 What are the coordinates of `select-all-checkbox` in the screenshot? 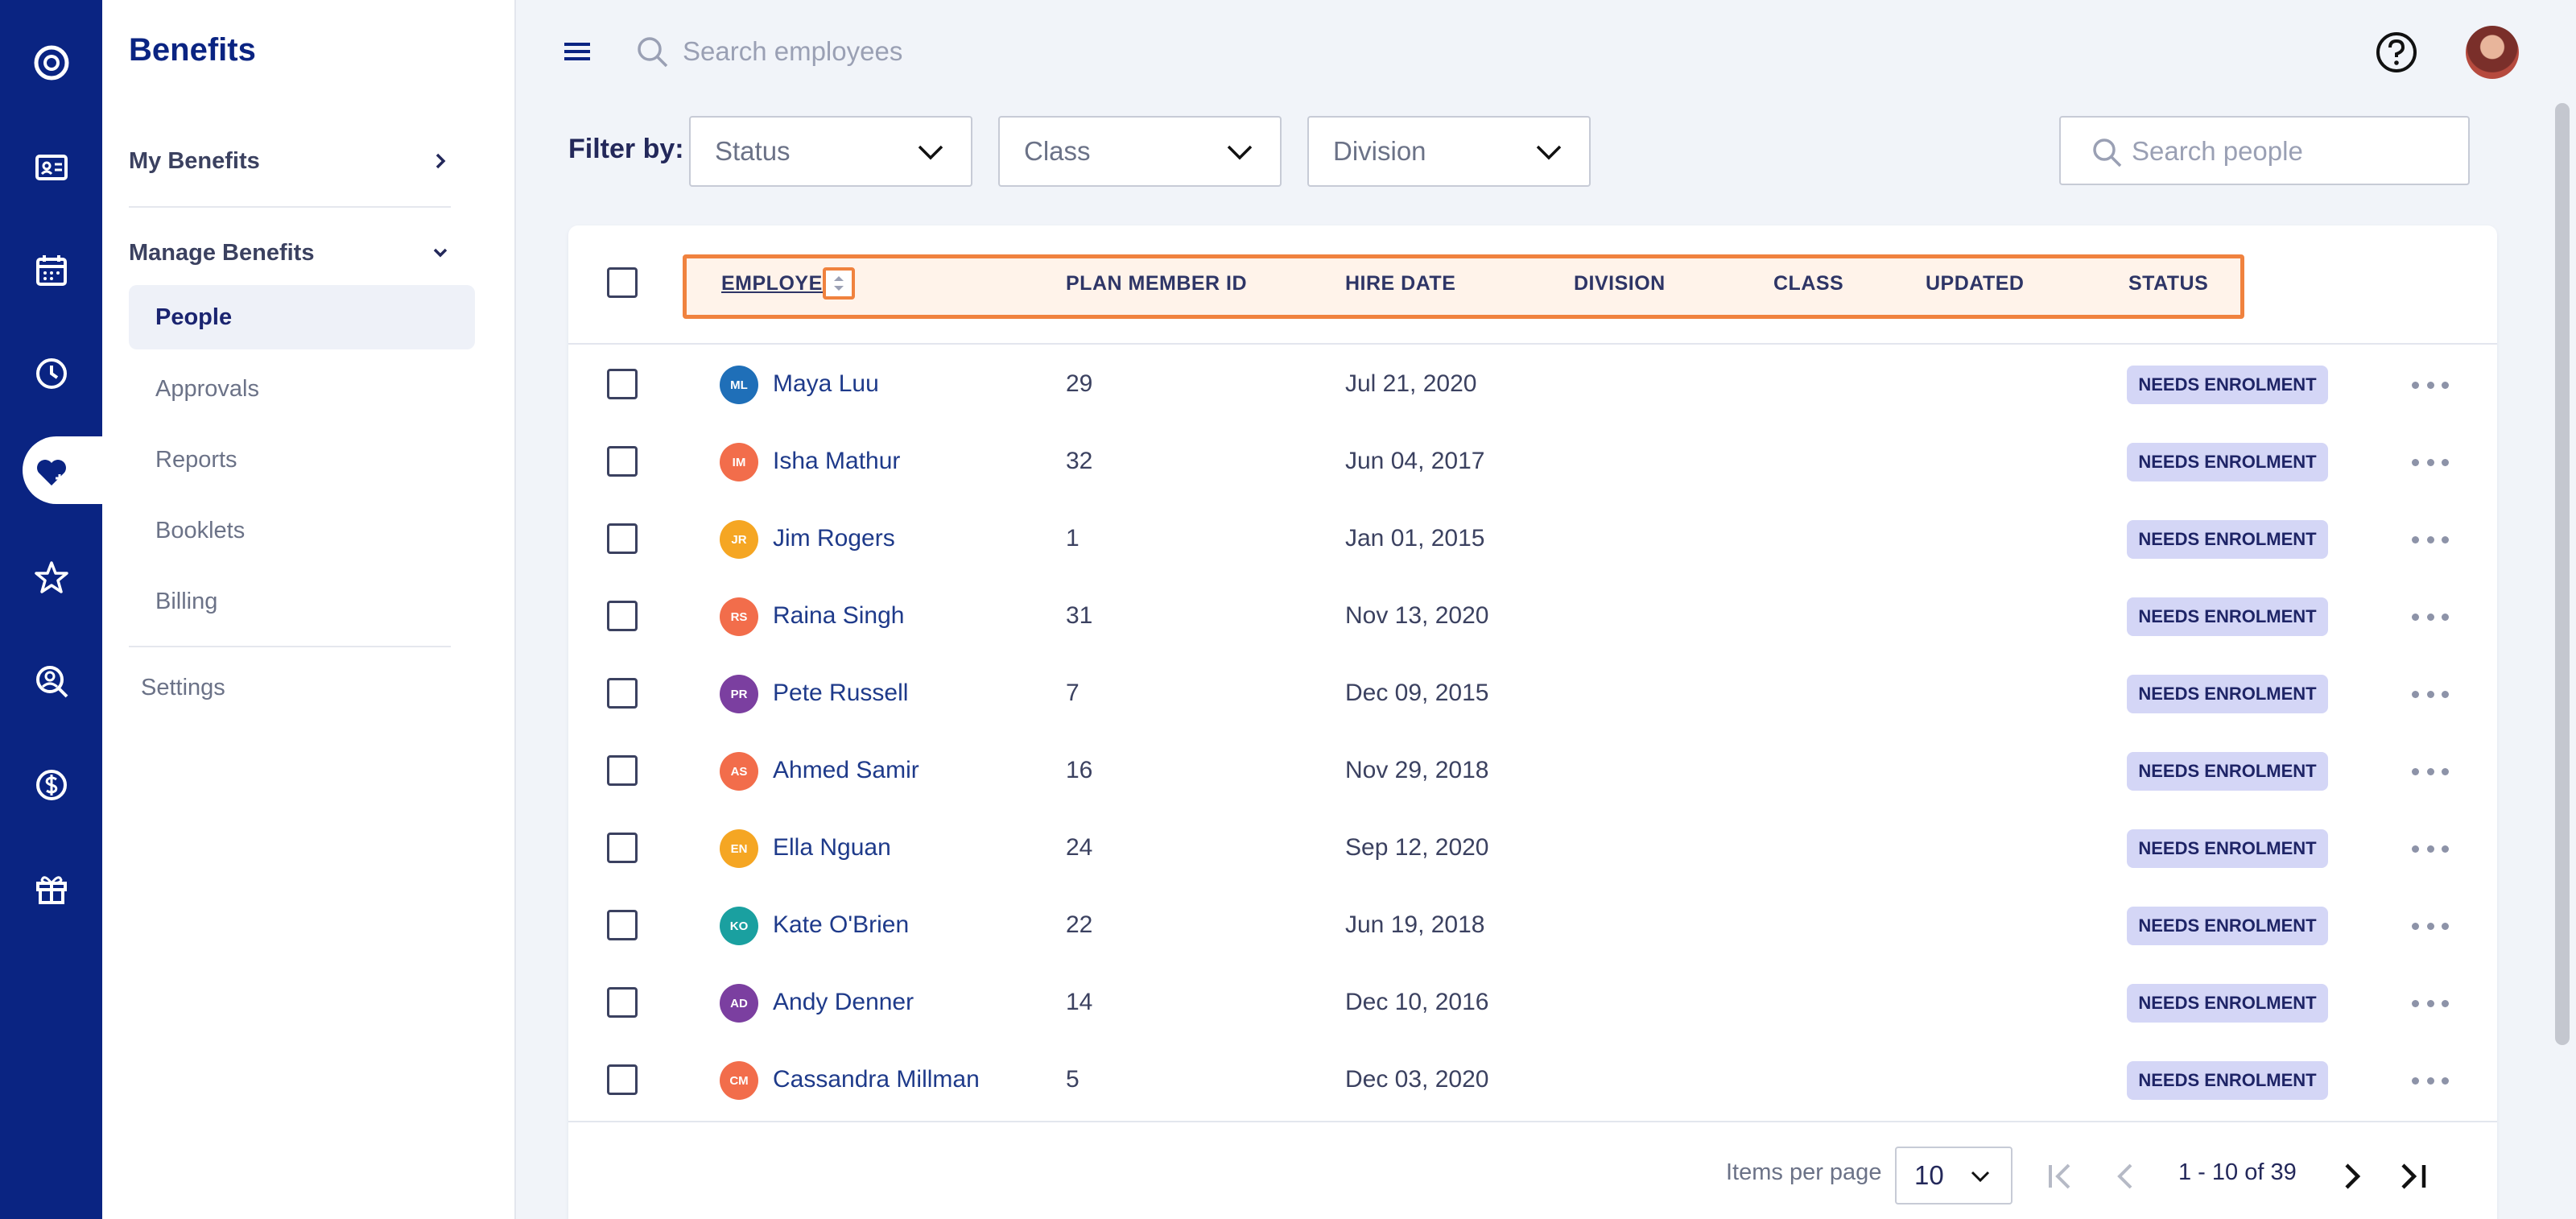 It's located at (622, 282).